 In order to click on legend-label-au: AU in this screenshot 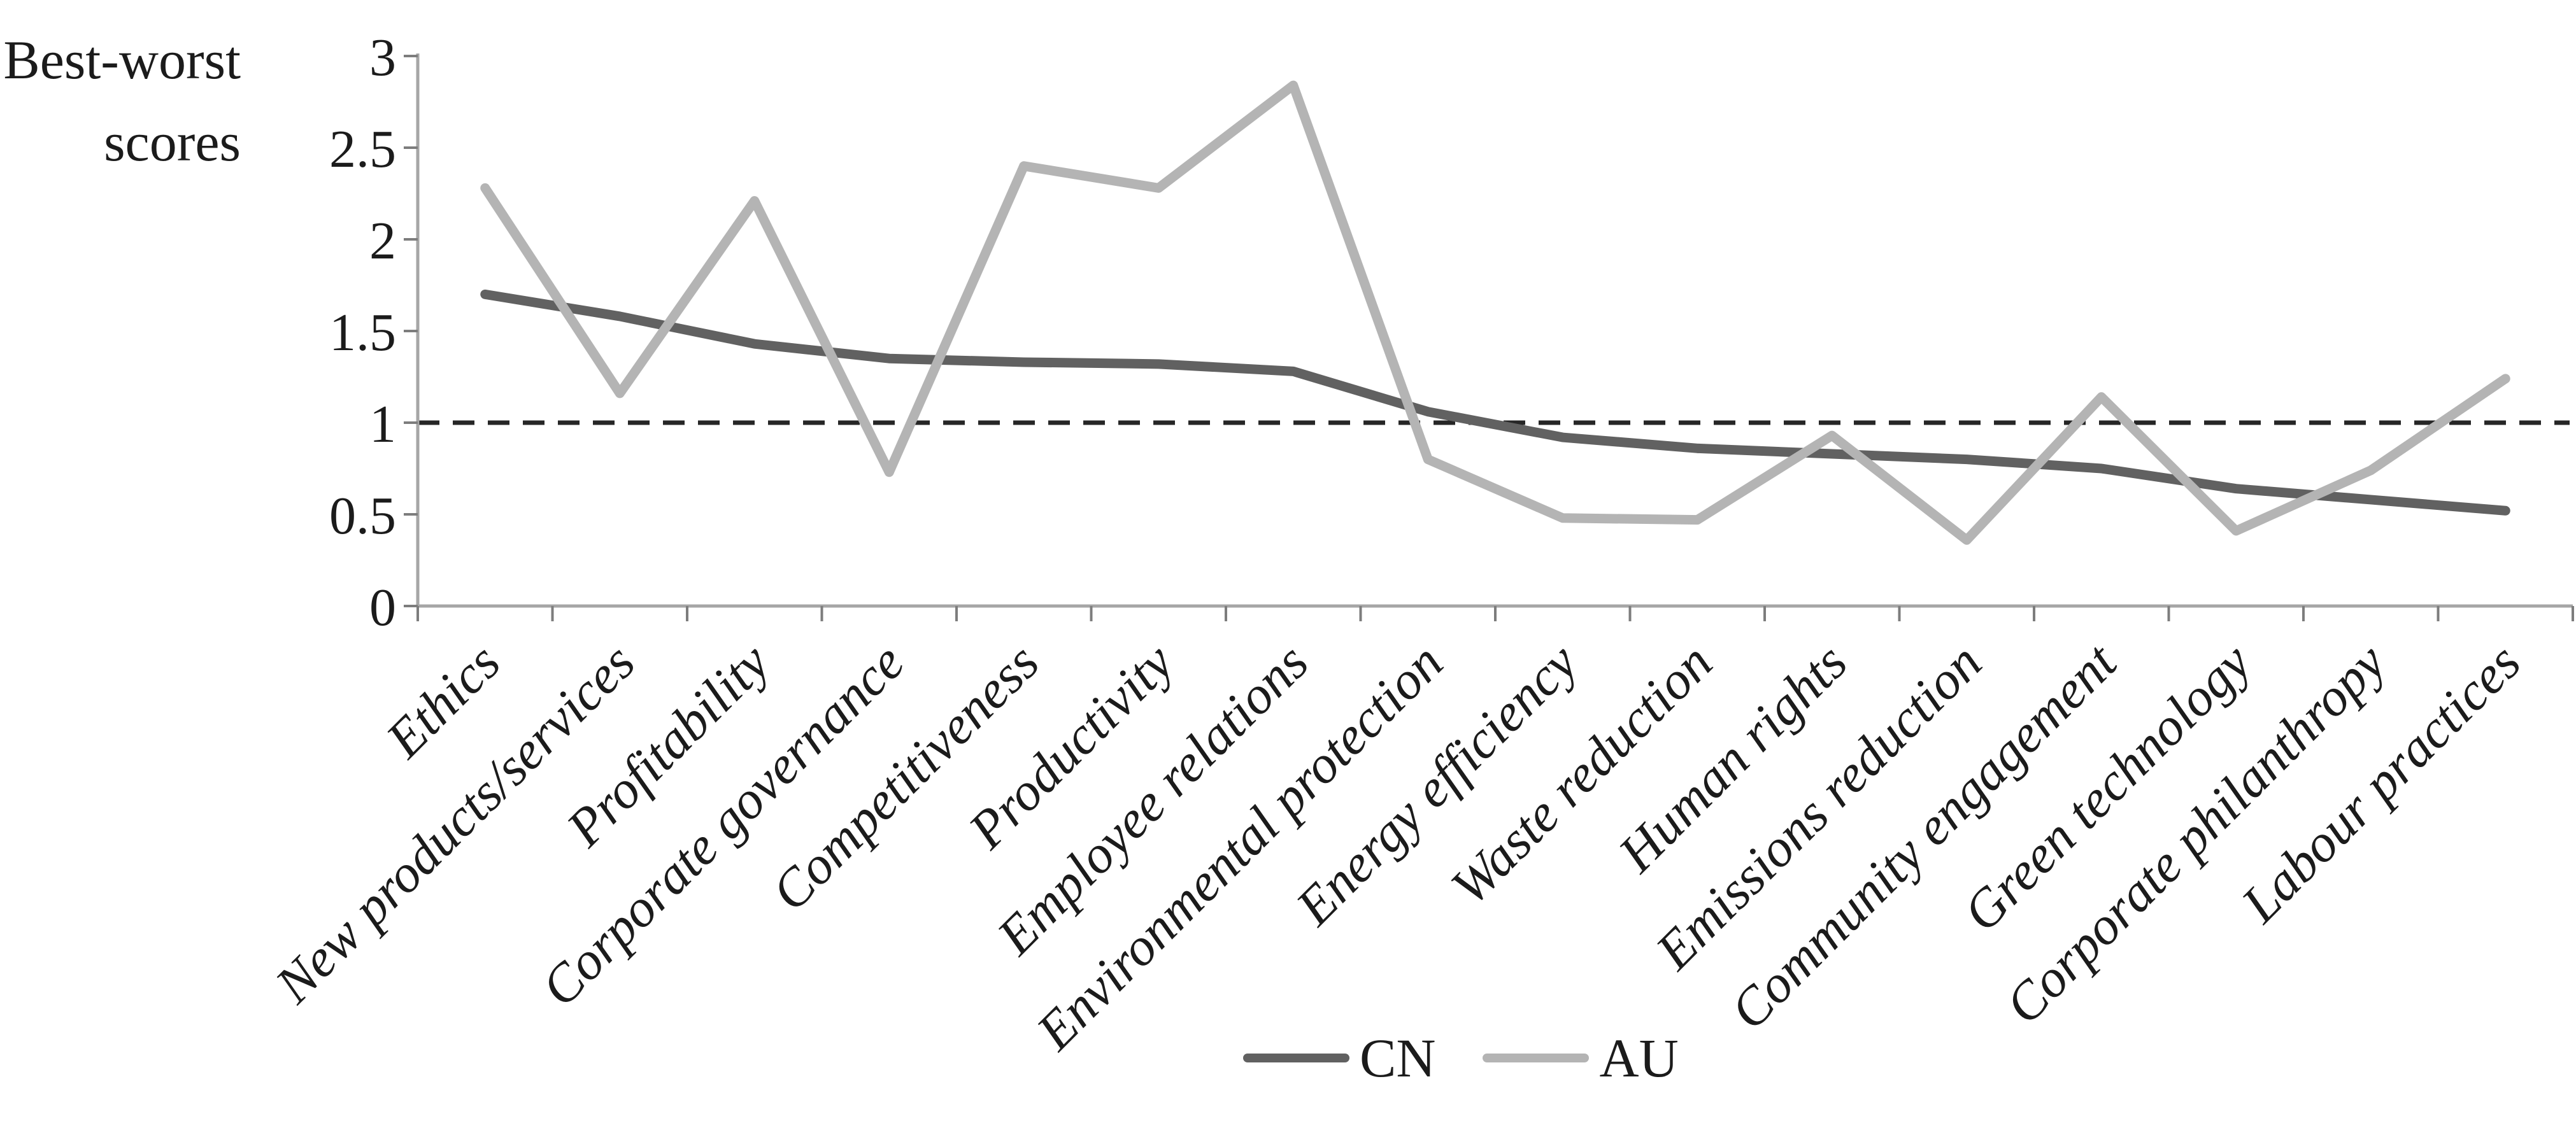, I will do `click(1639, 1058)`.